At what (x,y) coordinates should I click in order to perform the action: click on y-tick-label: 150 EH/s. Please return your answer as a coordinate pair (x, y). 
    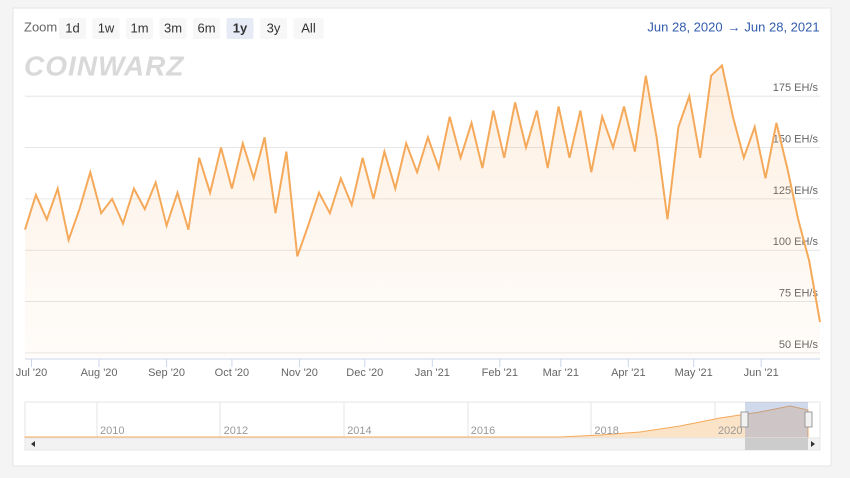
    Looking at the image, I should click on (796, 139).